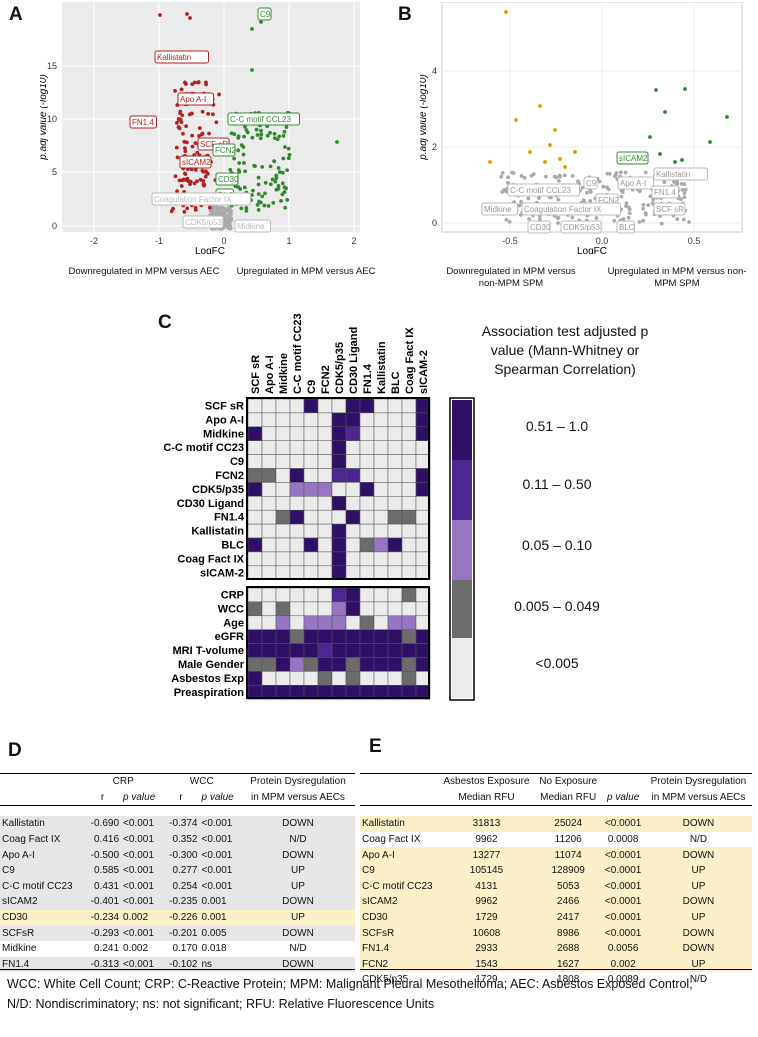  What do you see at coordinates (52, 119) in the screenshot?
I see `a-ytick: 10` at bounding box center [52, 119].